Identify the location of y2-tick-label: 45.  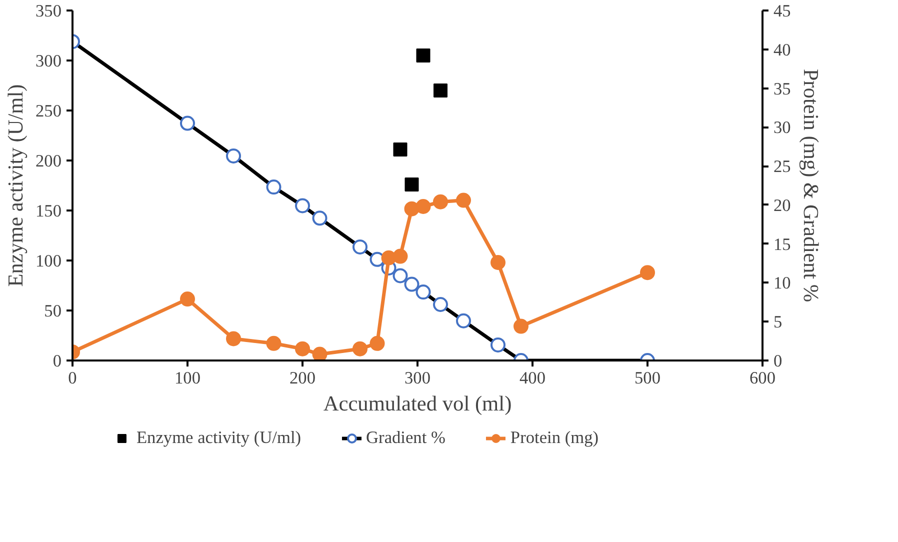
(782, 11).